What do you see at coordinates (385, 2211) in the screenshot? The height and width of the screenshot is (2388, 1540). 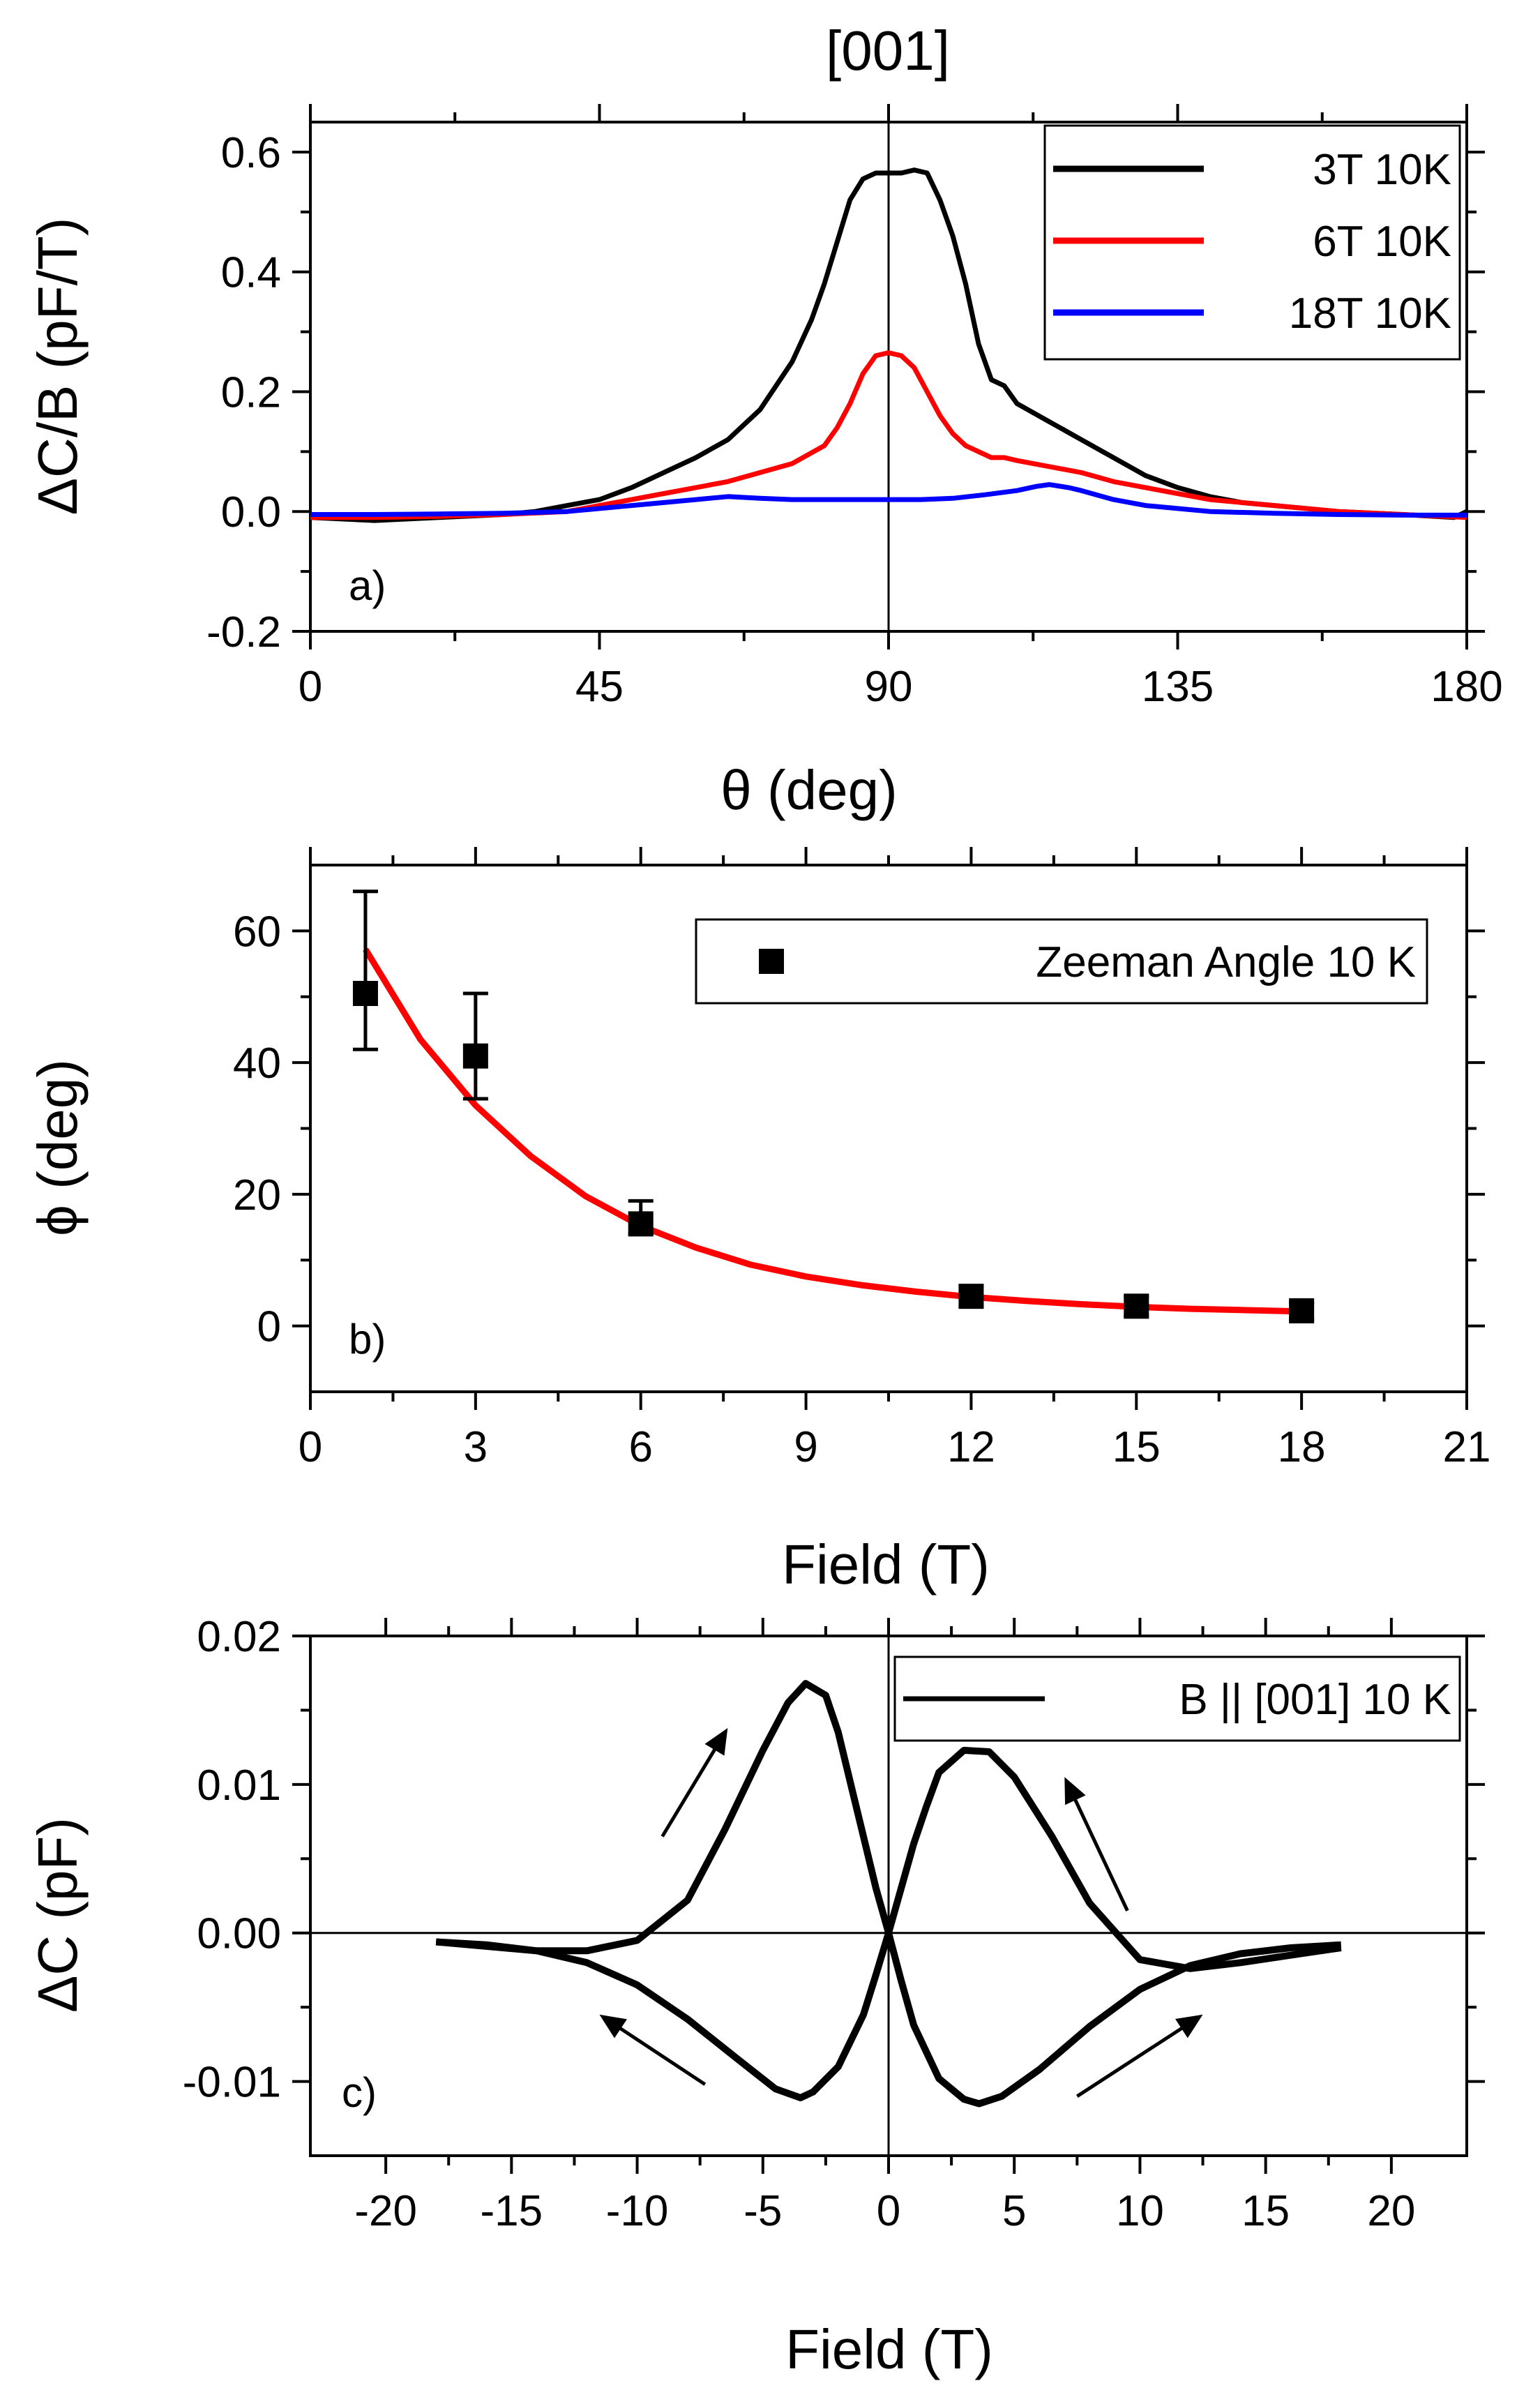 I see `panel-c-x-tick-label: -20` at bounding box center [385, 2211].